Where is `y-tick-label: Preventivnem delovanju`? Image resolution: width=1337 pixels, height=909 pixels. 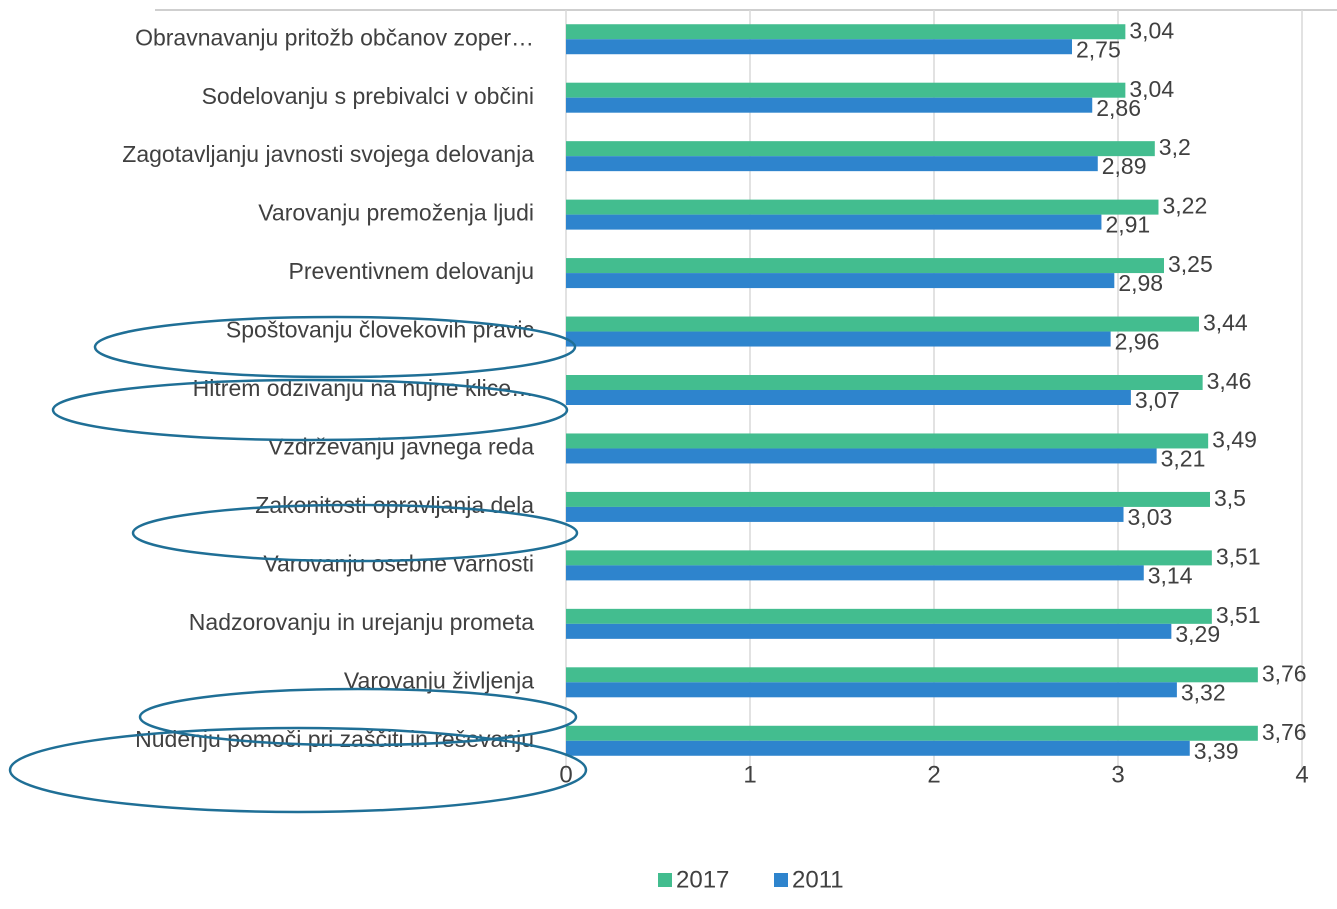
y-tick-label: Preventivnem delovanju is located at coordinates (411, 271).